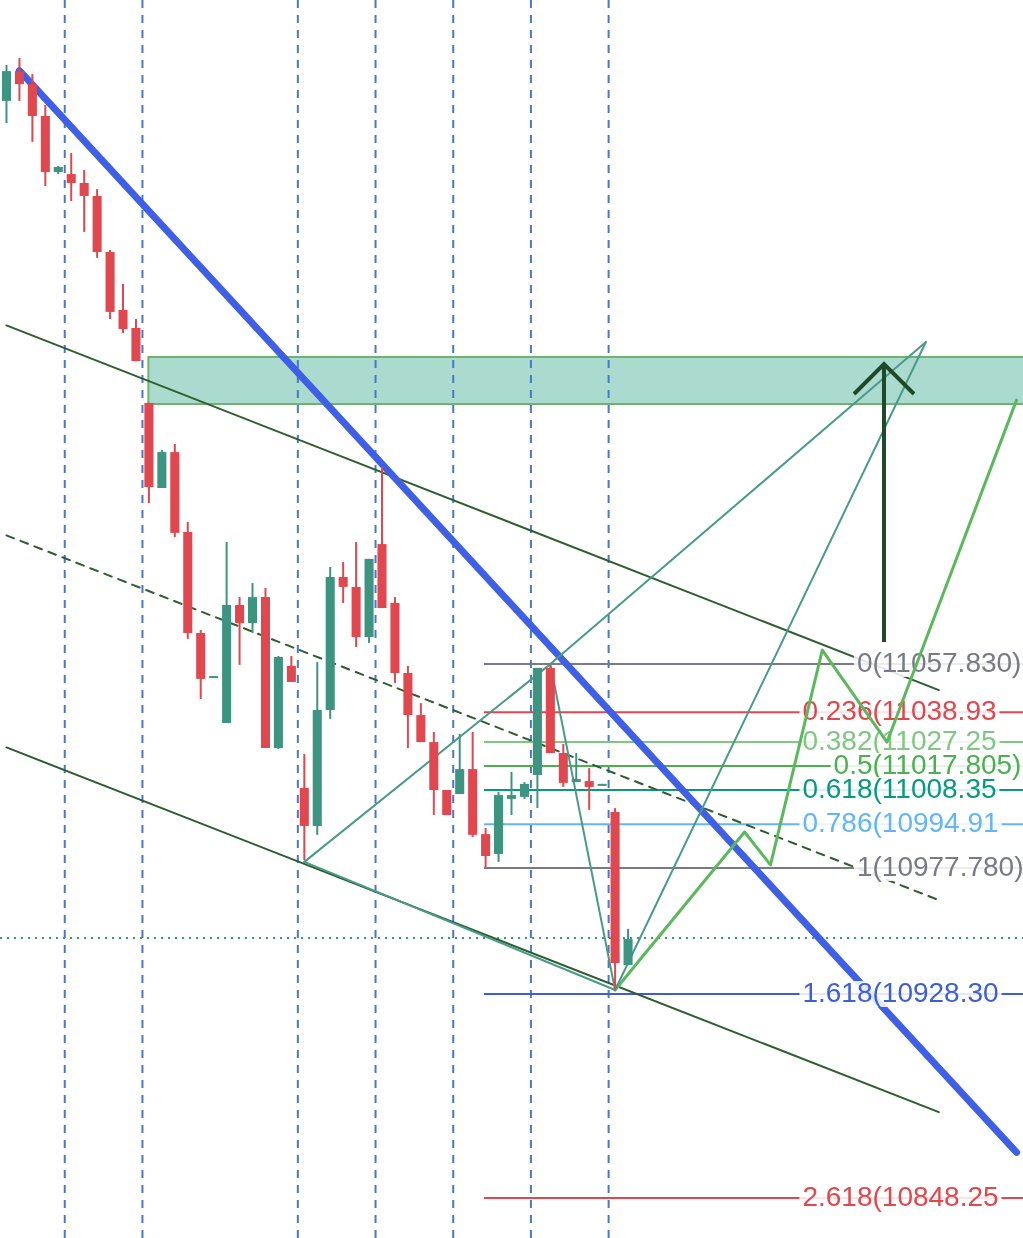 Image resolution: width=1023 pixels, height=1238 pixels. What do you see at coordinates (940, 823) in the screenshot?
I see `y-tick-label: 10994.91` at bounding box center [940, 823].